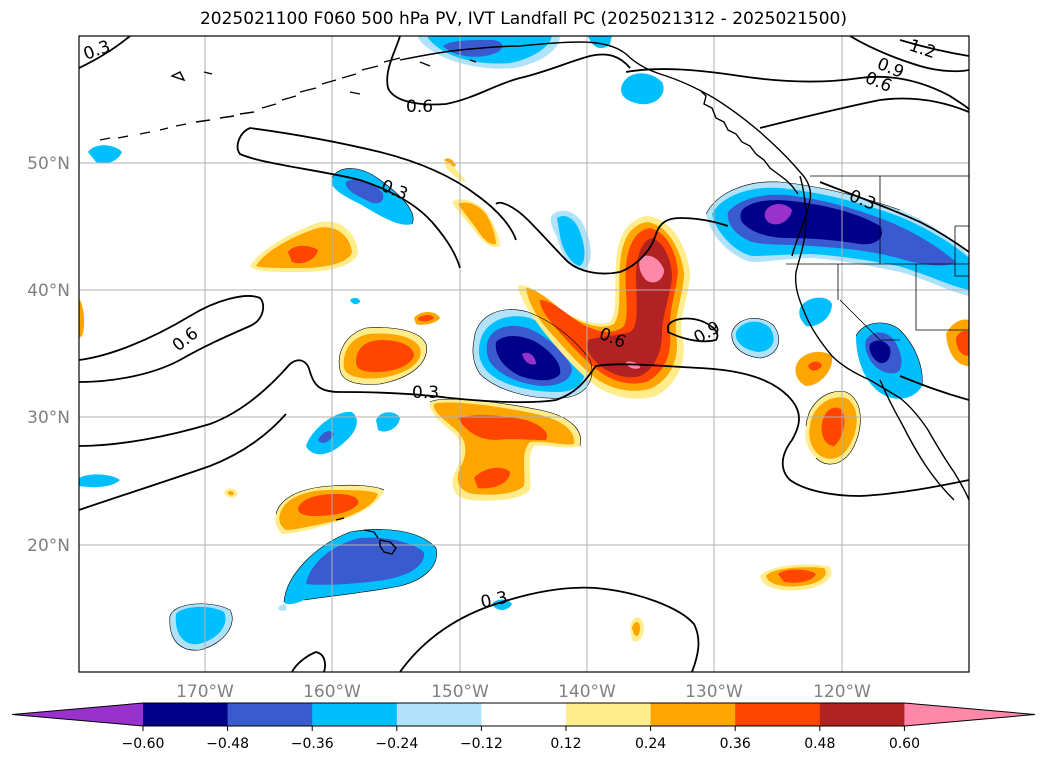 The image size is (1047, 765). Describe the element at coordinates (565, 744) in the screenshot. I see `colorbar-tick-label: 0.12` at that location.